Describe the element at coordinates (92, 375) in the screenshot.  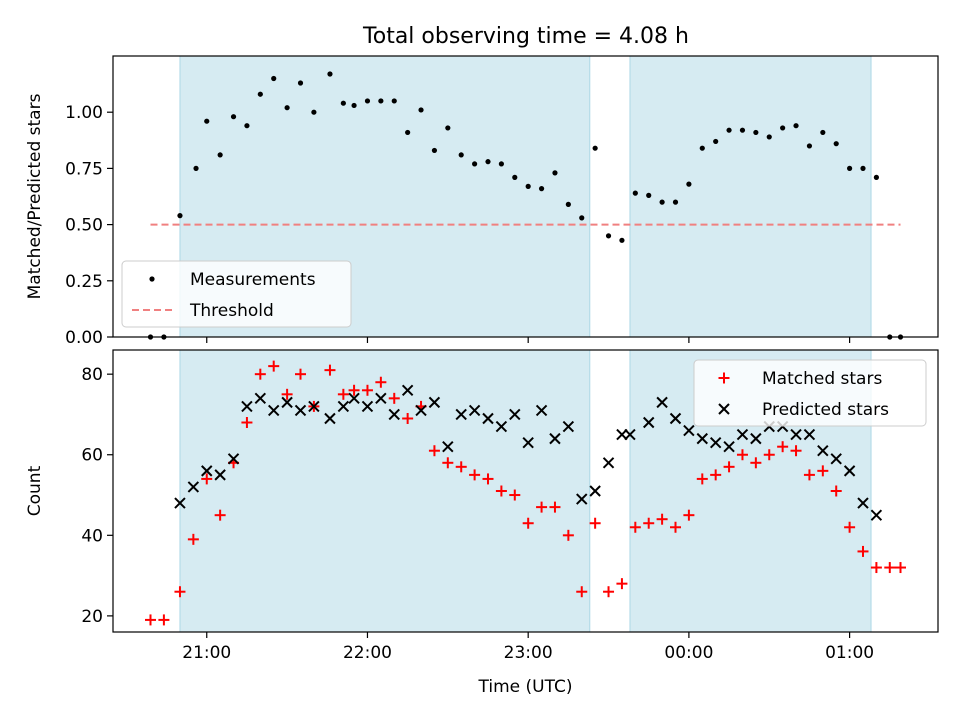
I see `y-tick-label: 80` at that location.